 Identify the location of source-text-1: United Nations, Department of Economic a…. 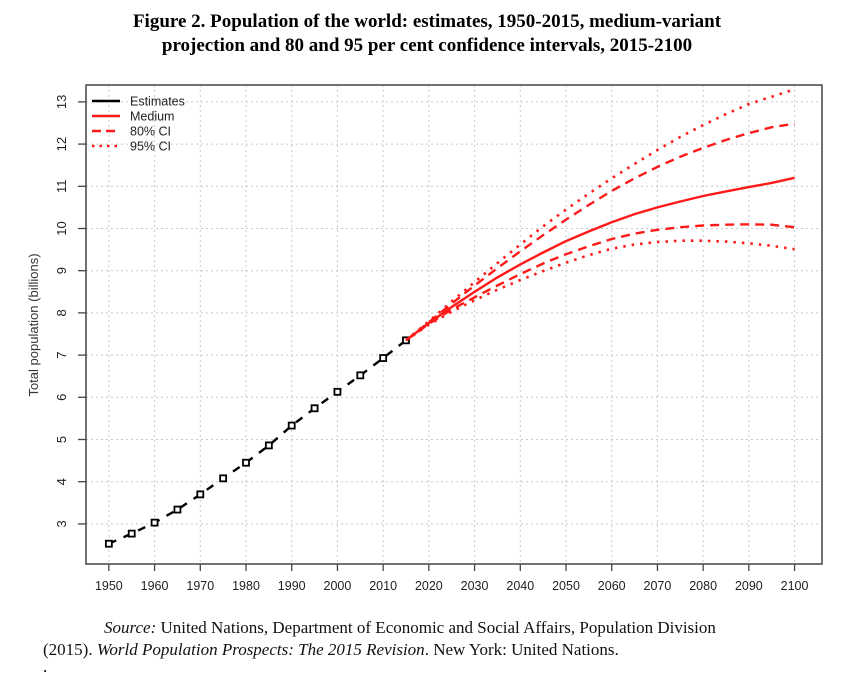
(436, 627).